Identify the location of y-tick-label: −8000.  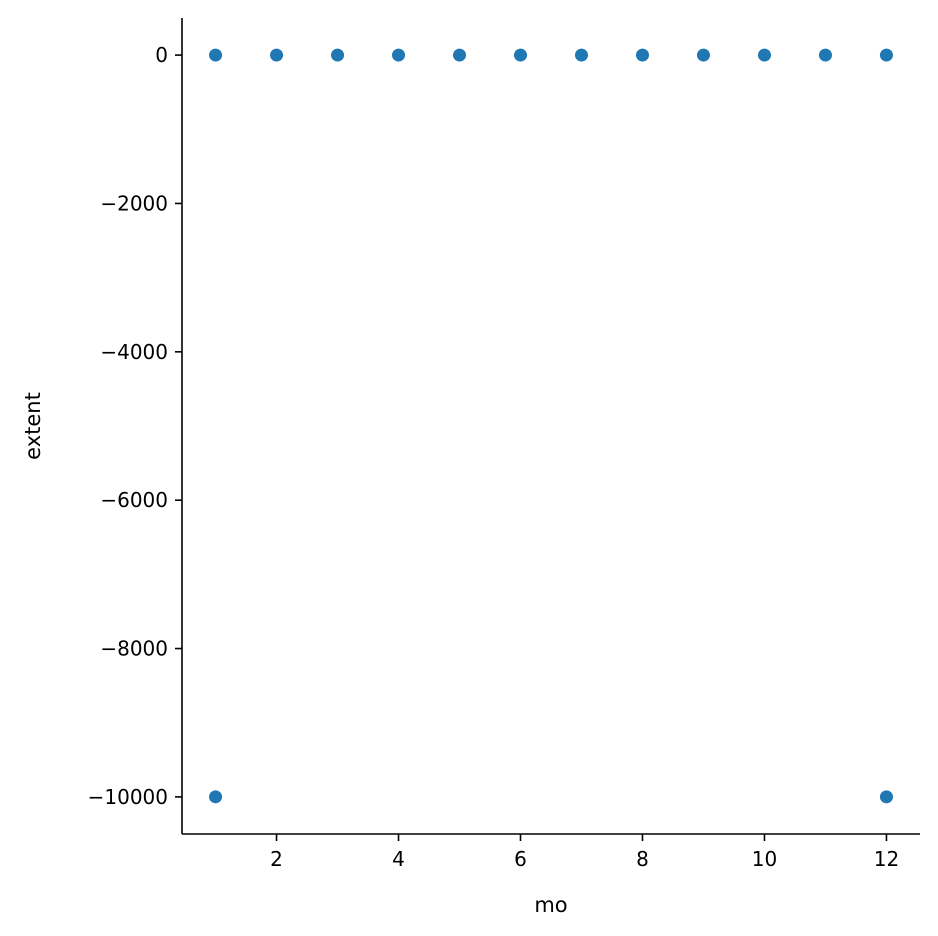
(134, 649).